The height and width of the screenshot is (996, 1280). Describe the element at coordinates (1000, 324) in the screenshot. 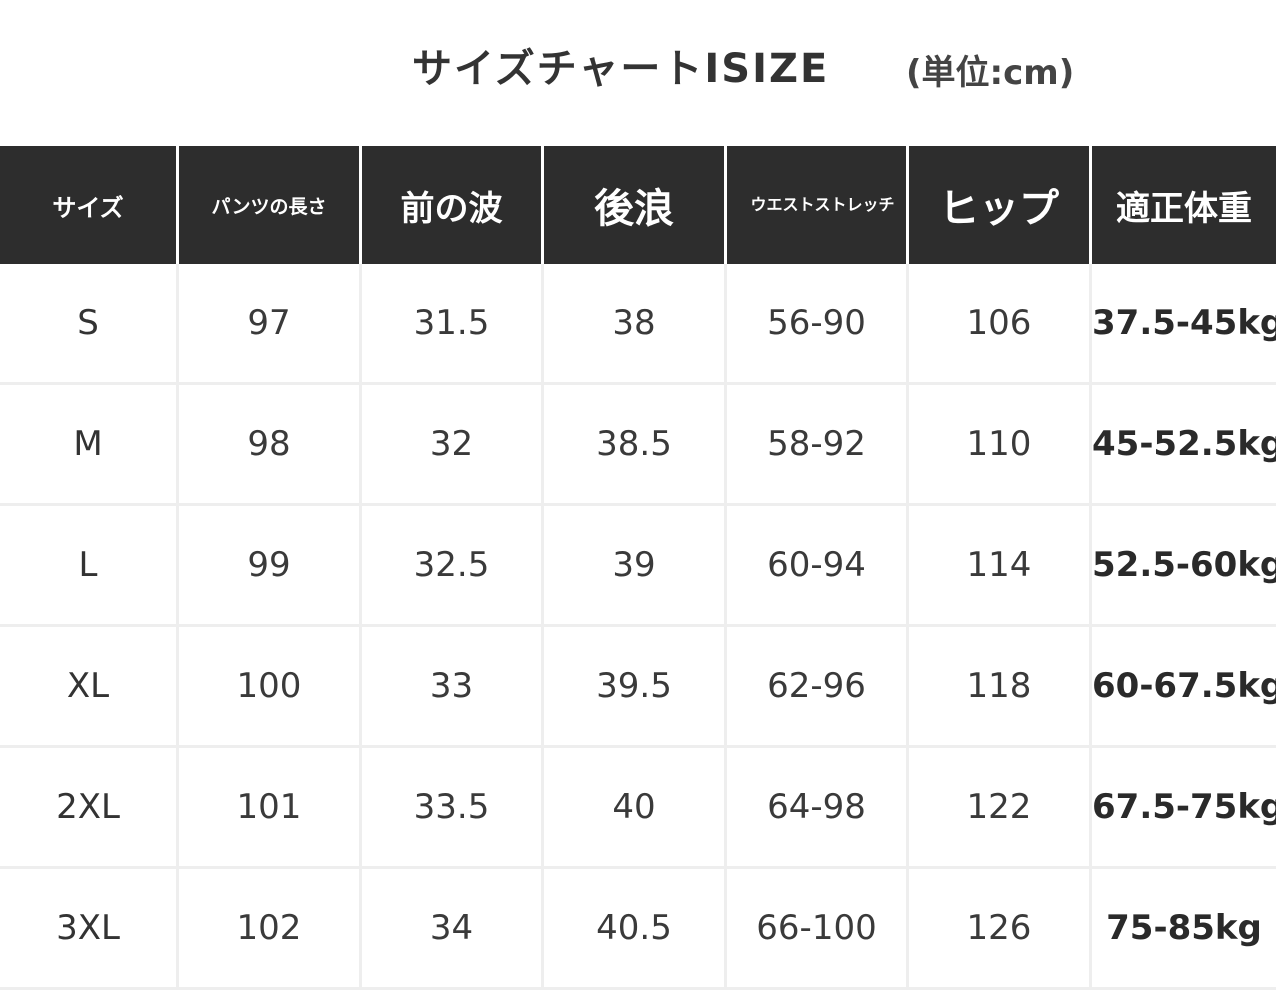

I see `table-cell: 106` at that location.